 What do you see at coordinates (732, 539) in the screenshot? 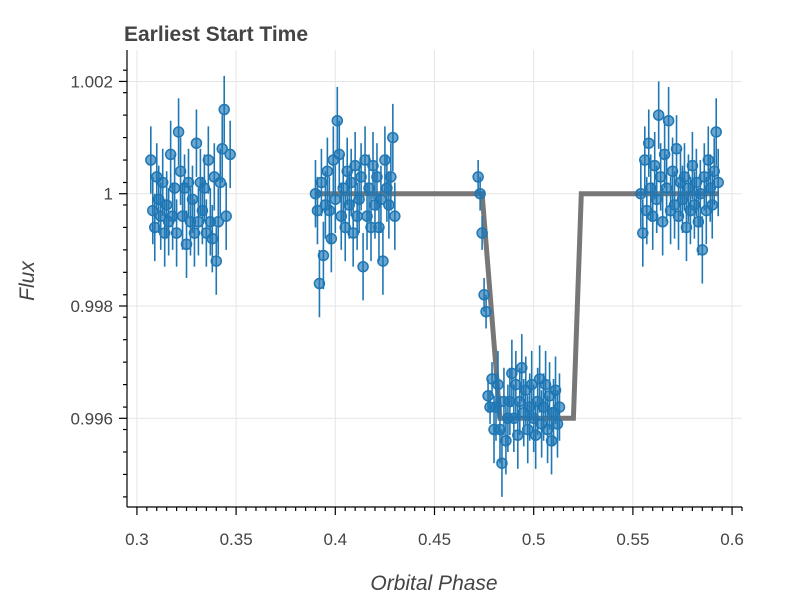
I see `x-tick-label: 0.6` at bounding box center [732, 539].